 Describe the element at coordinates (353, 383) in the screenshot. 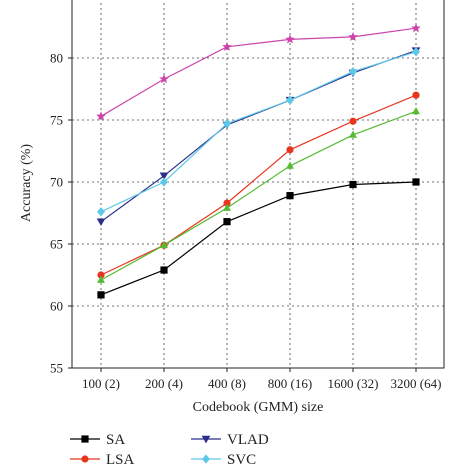

I see `x-tick-label: 1600 (32)` at that location.